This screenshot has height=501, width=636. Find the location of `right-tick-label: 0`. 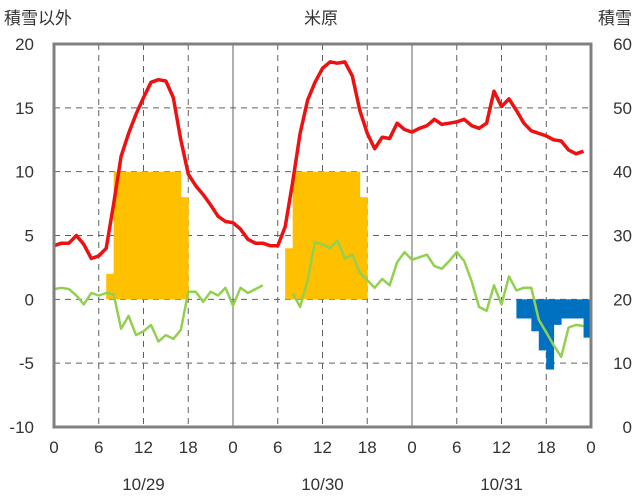

right-tick-label: 0 is located at coordinates (627, 427).